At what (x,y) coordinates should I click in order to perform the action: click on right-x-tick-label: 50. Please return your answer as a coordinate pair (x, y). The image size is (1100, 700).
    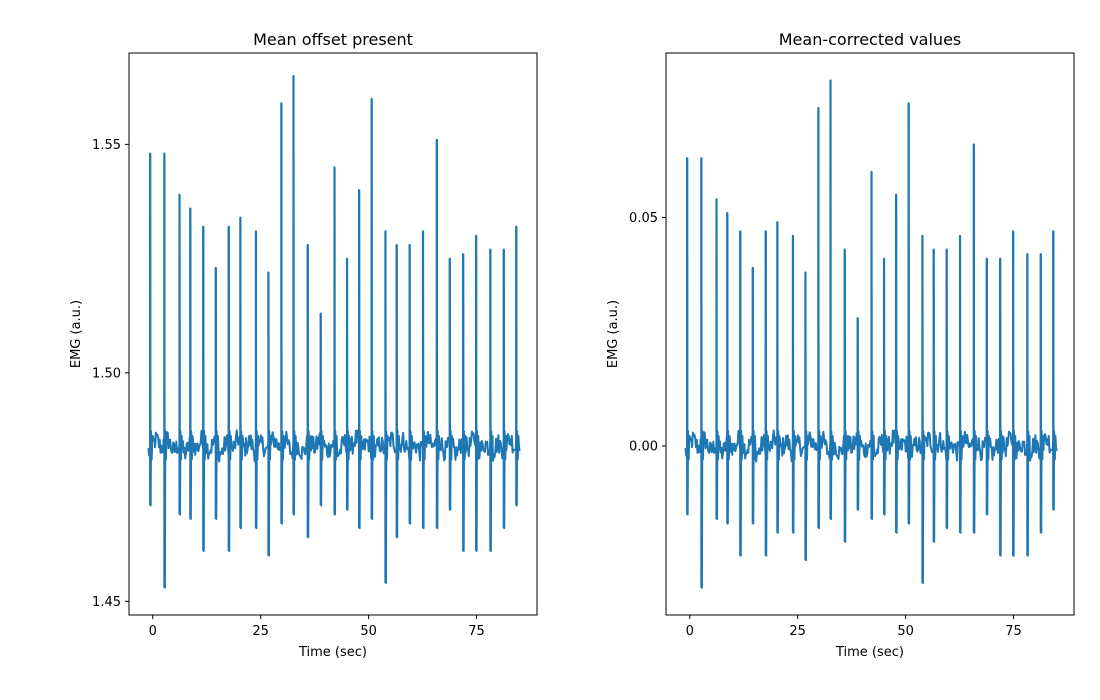
    Looking at the image, I should click on (905, 631).